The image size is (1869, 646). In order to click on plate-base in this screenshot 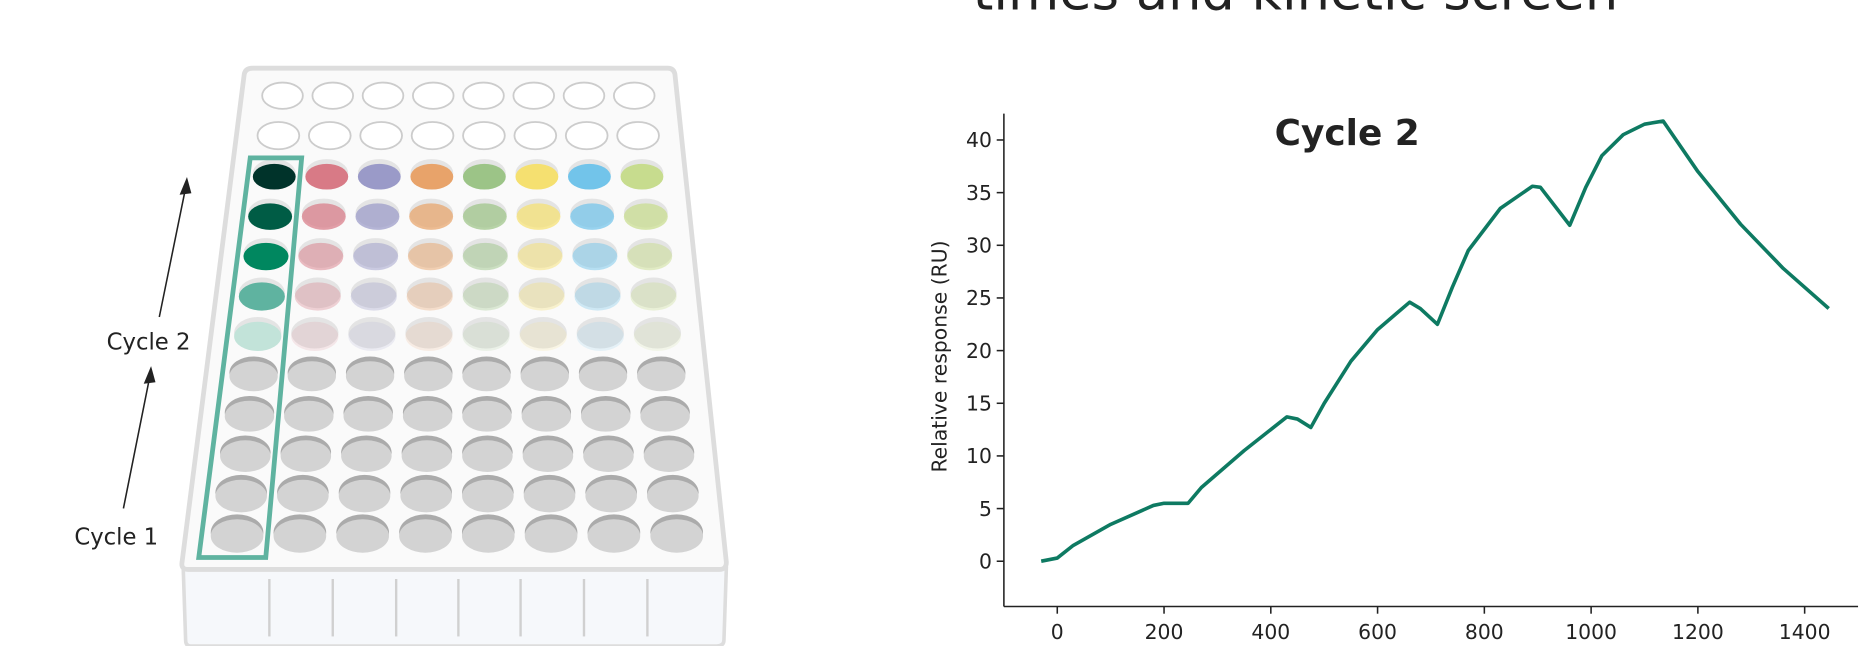, I will do `click(455, 606)`.